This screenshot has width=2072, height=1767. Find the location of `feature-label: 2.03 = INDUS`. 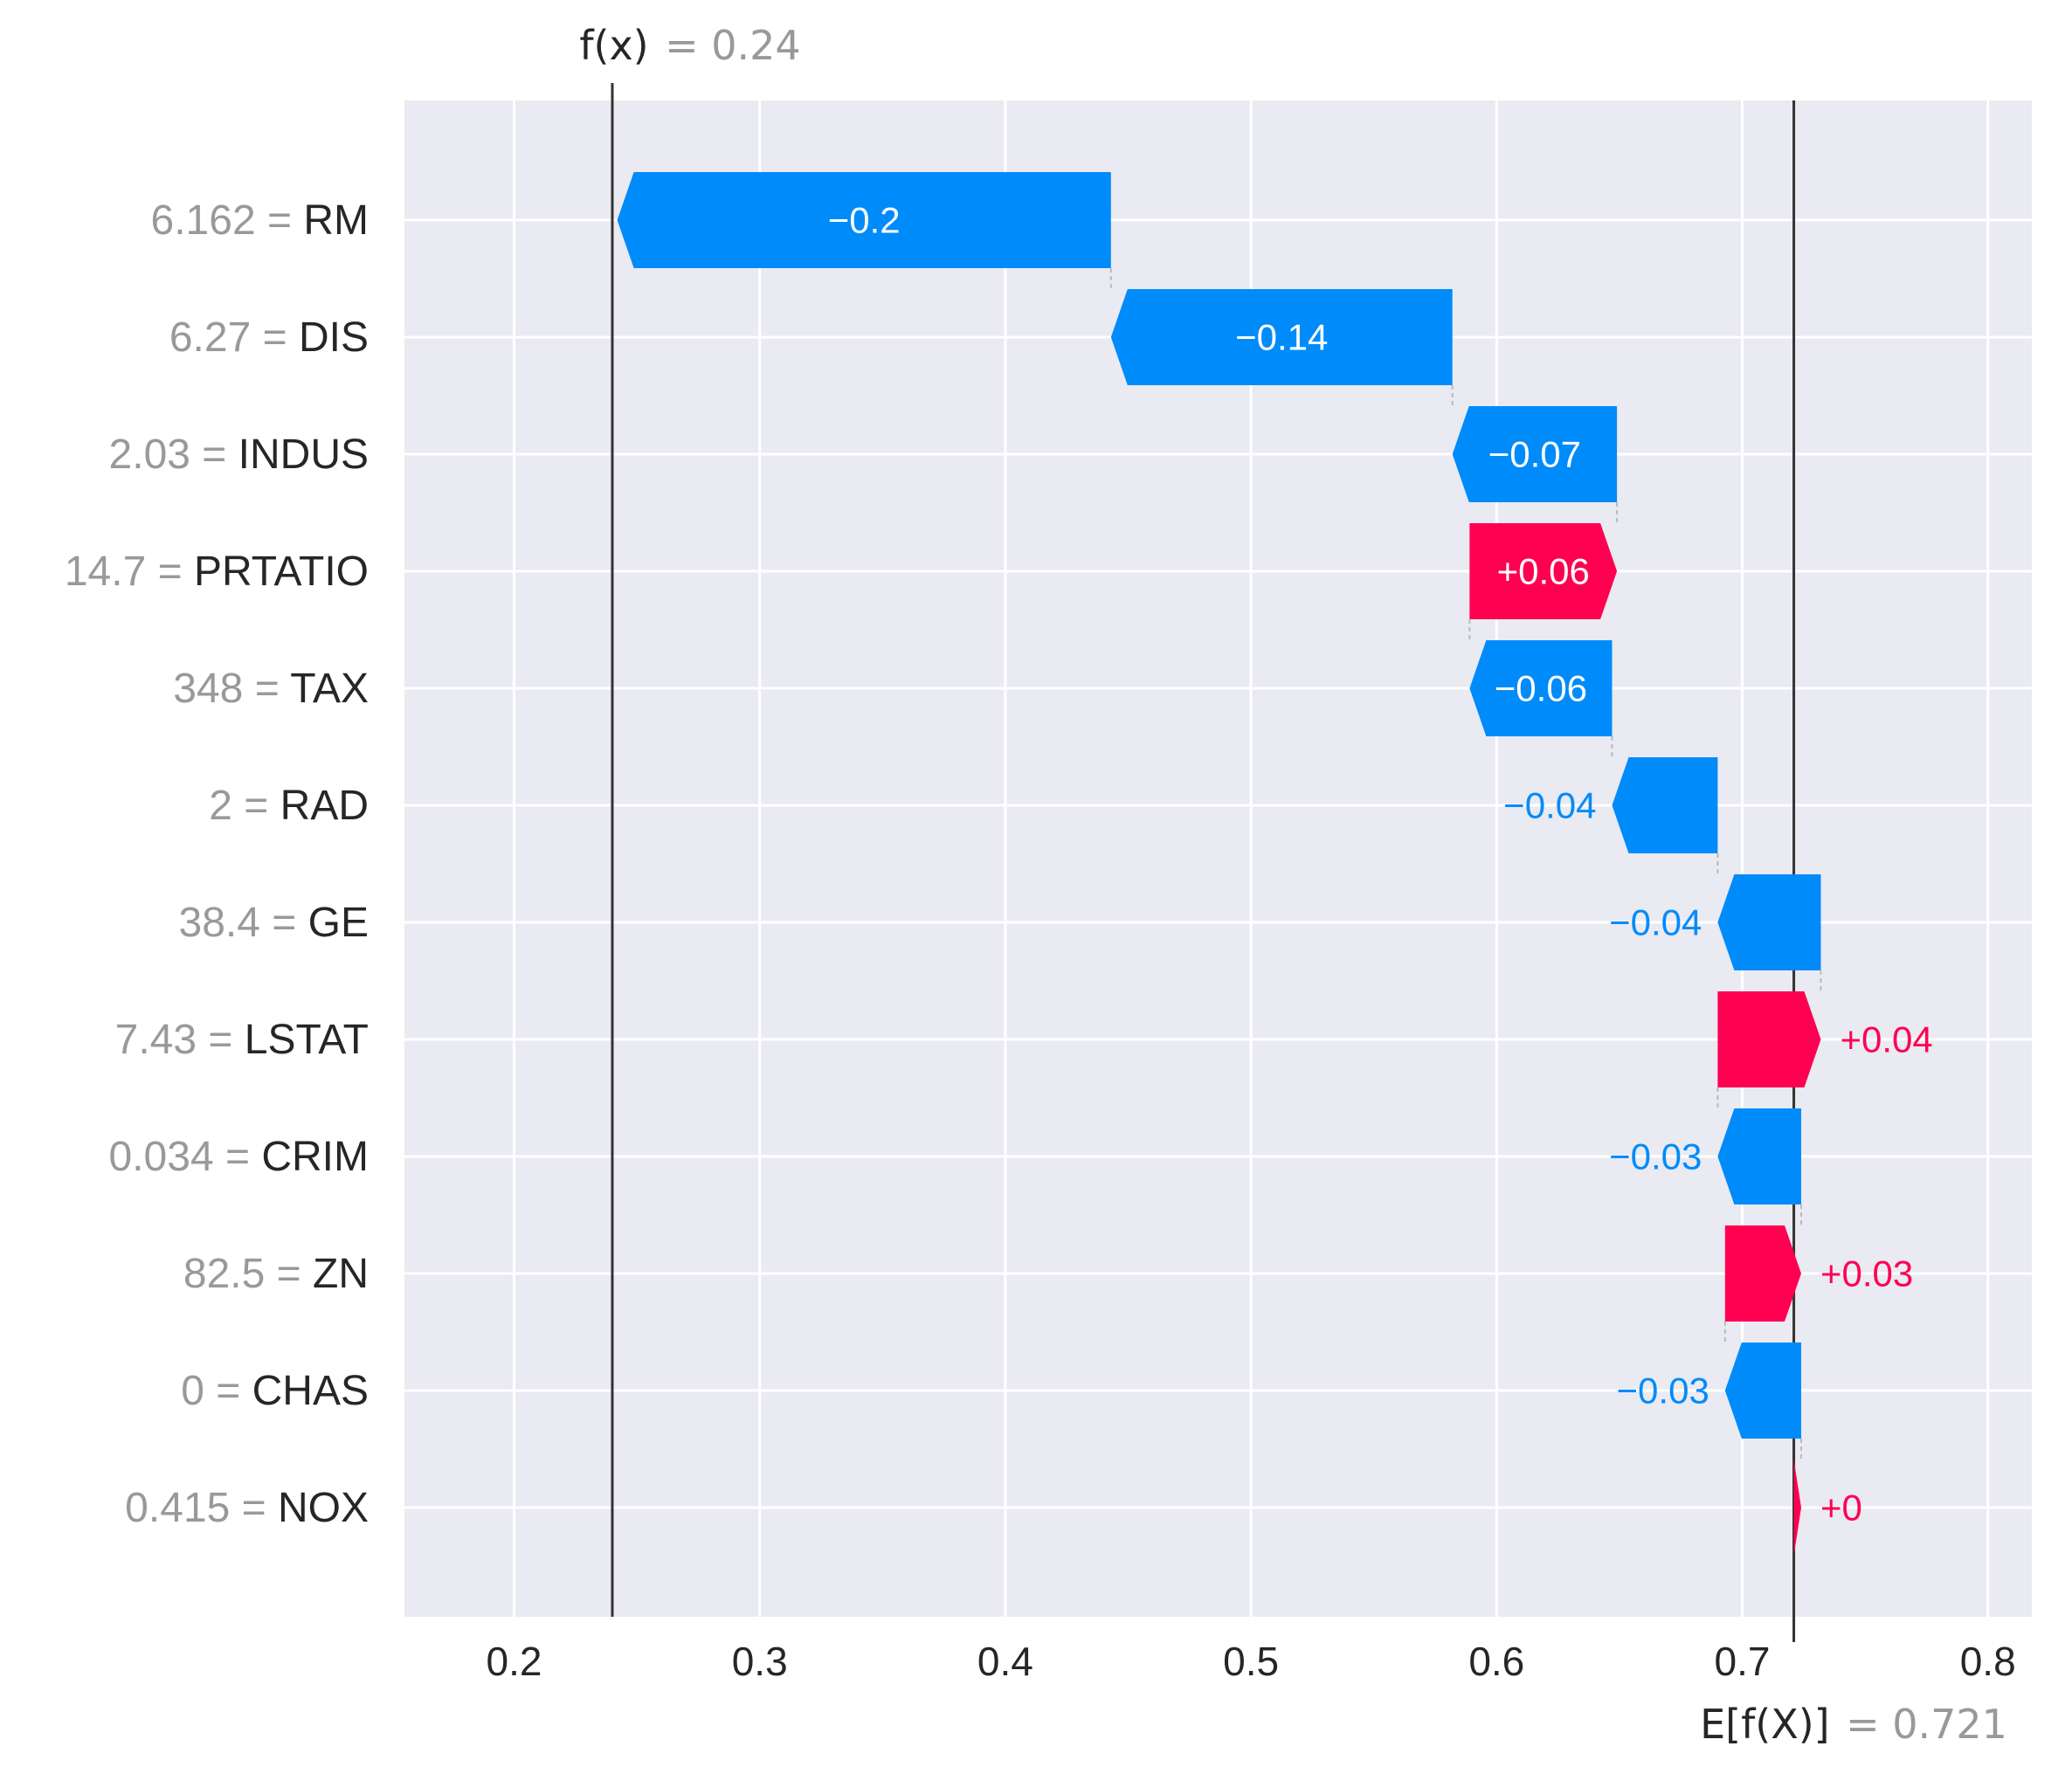

feature-label: 2.03 = INDUS is located at coordinates (239, 455).